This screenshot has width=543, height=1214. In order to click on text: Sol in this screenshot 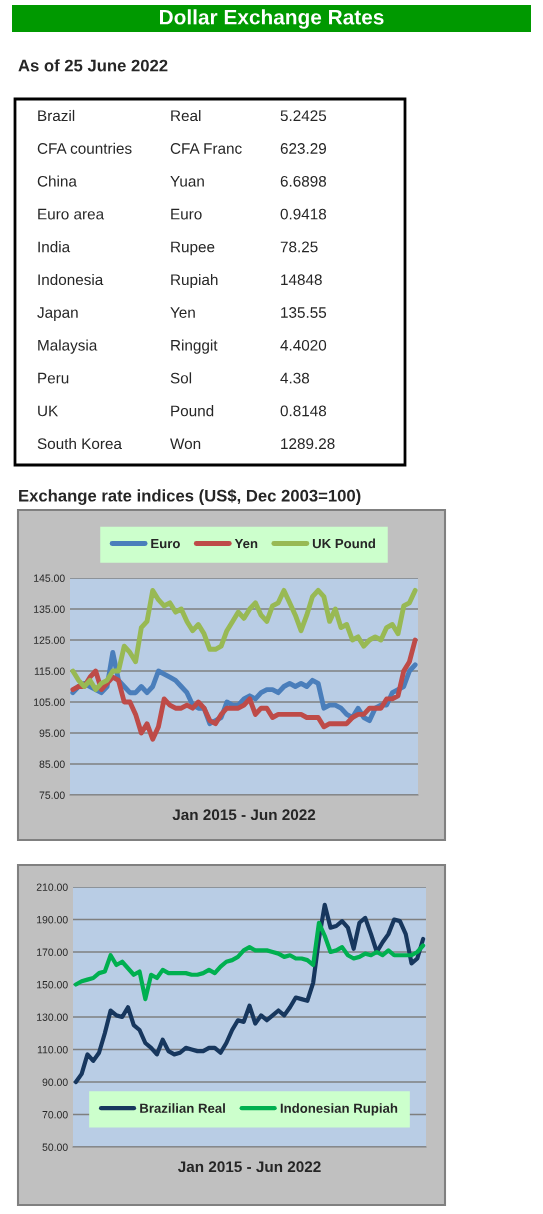, I will do `click(181, 378)`.